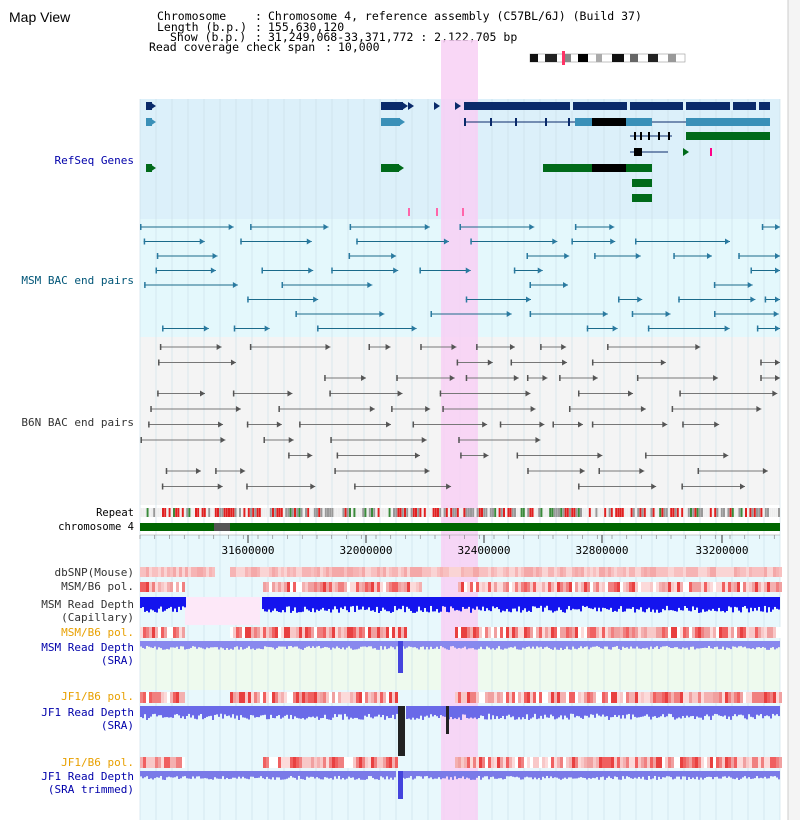 This screenshot has height=820, width=800. What do you see at coordinates (94, 160) in the screenshot?
I see `refseq-genes-label: RefSeq Genes` at bounding box center [94, 160].